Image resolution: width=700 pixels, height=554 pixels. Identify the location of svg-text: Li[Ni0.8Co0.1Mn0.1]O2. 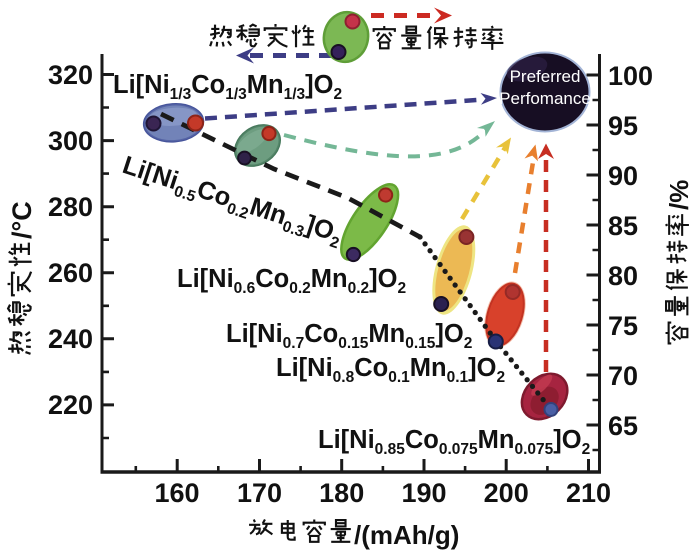
(390, 370).